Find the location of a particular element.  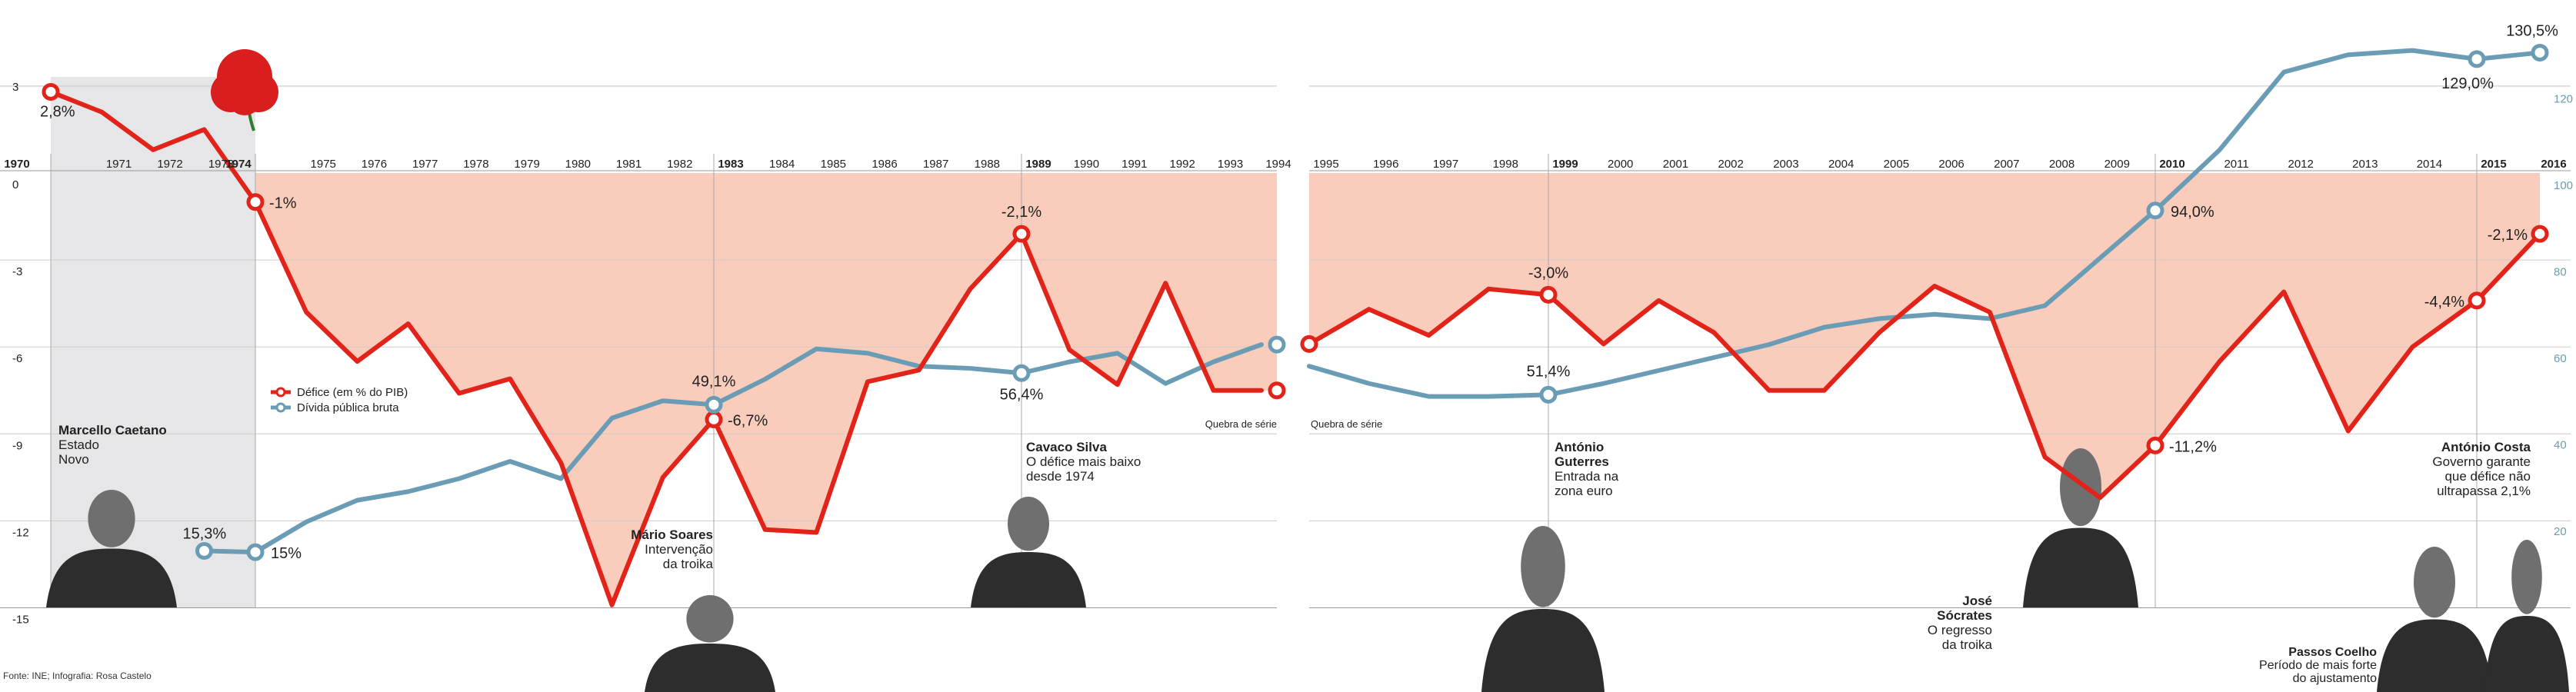

photo-caetano-head is located at coordinates (111, 518).